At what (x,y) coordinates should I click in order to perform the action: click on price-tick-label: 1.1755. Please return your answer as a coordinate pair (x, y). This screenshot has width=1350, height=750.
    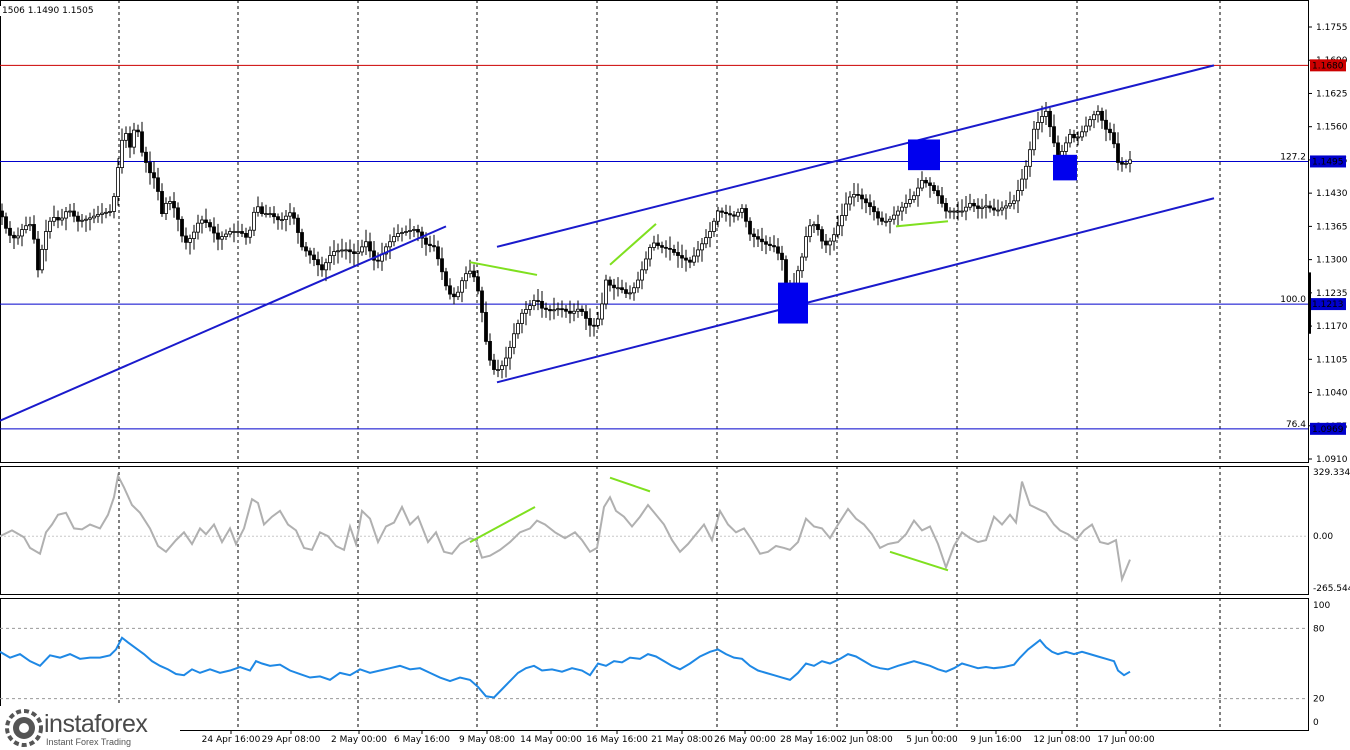
    Looking at the image, I should click on (1332, 28).